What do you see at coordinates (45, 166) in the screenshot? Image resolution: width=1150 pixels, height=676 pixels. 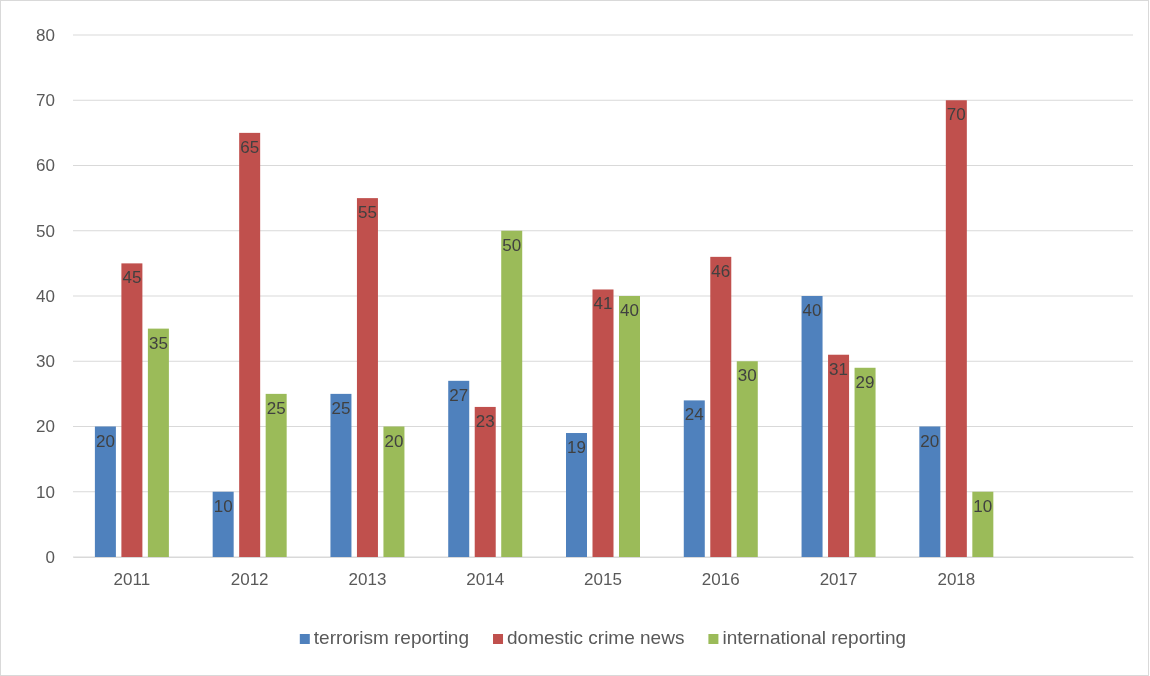 I see `y-tick-label: 60` at bounding box center [45, 166].